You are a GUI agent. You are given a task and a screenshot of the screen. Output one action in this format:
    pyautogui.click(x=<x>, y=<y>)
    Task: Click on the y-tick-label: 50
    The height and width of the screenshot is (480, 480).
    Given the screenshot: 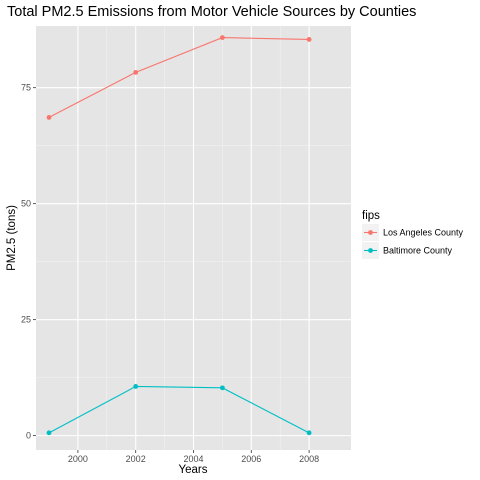 What is the action you would take?
    pyautogui.click(x=26, y=204)
    